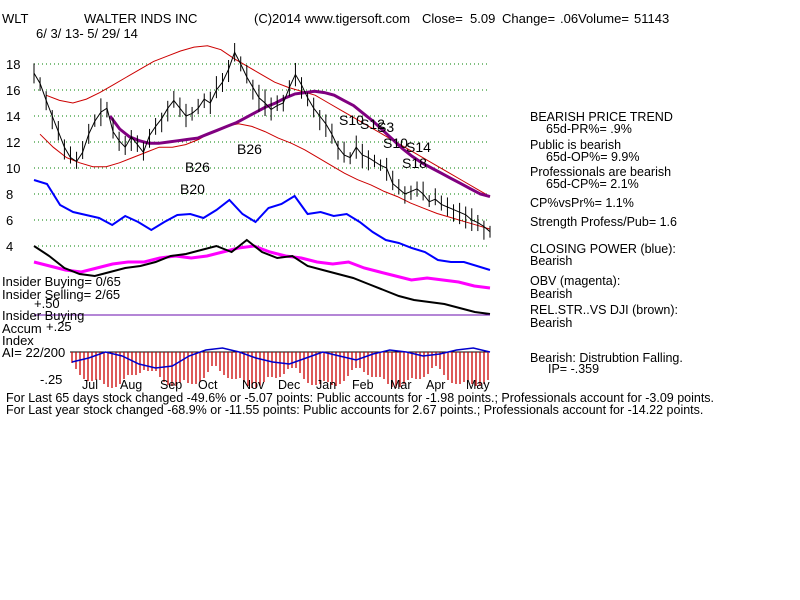 The height and width of the screenshot is (600, 800). I want to click on upper-band-line, so click(268, 121).